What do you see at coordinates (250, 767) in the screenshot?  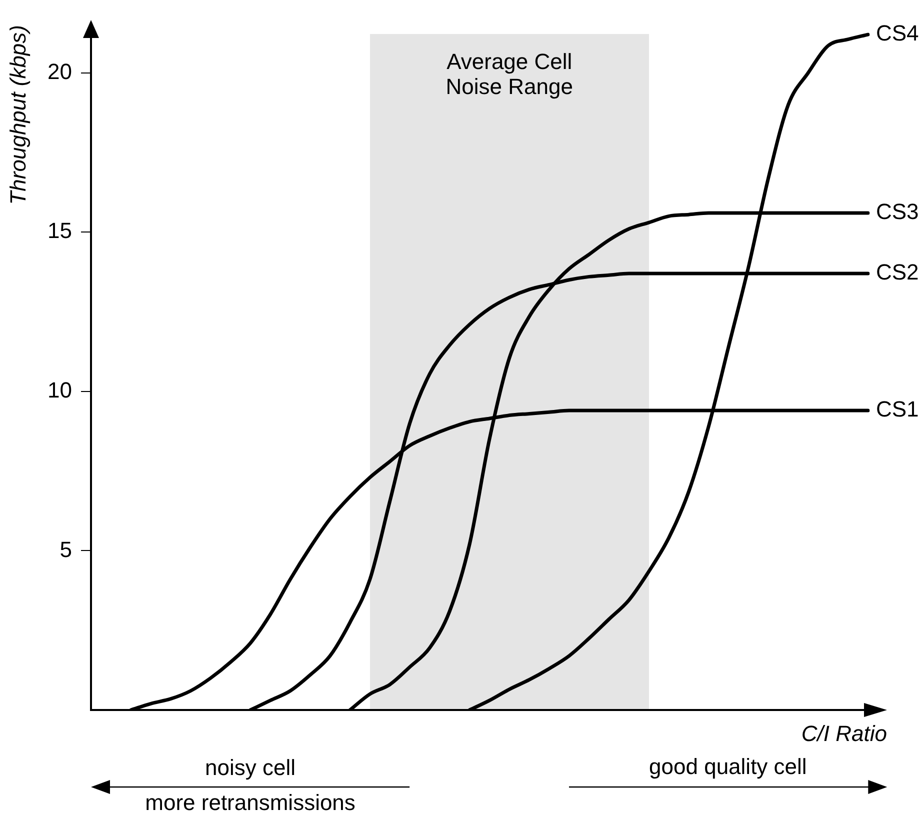 I see `text: noisy cell` at bounding box center [250, 767].